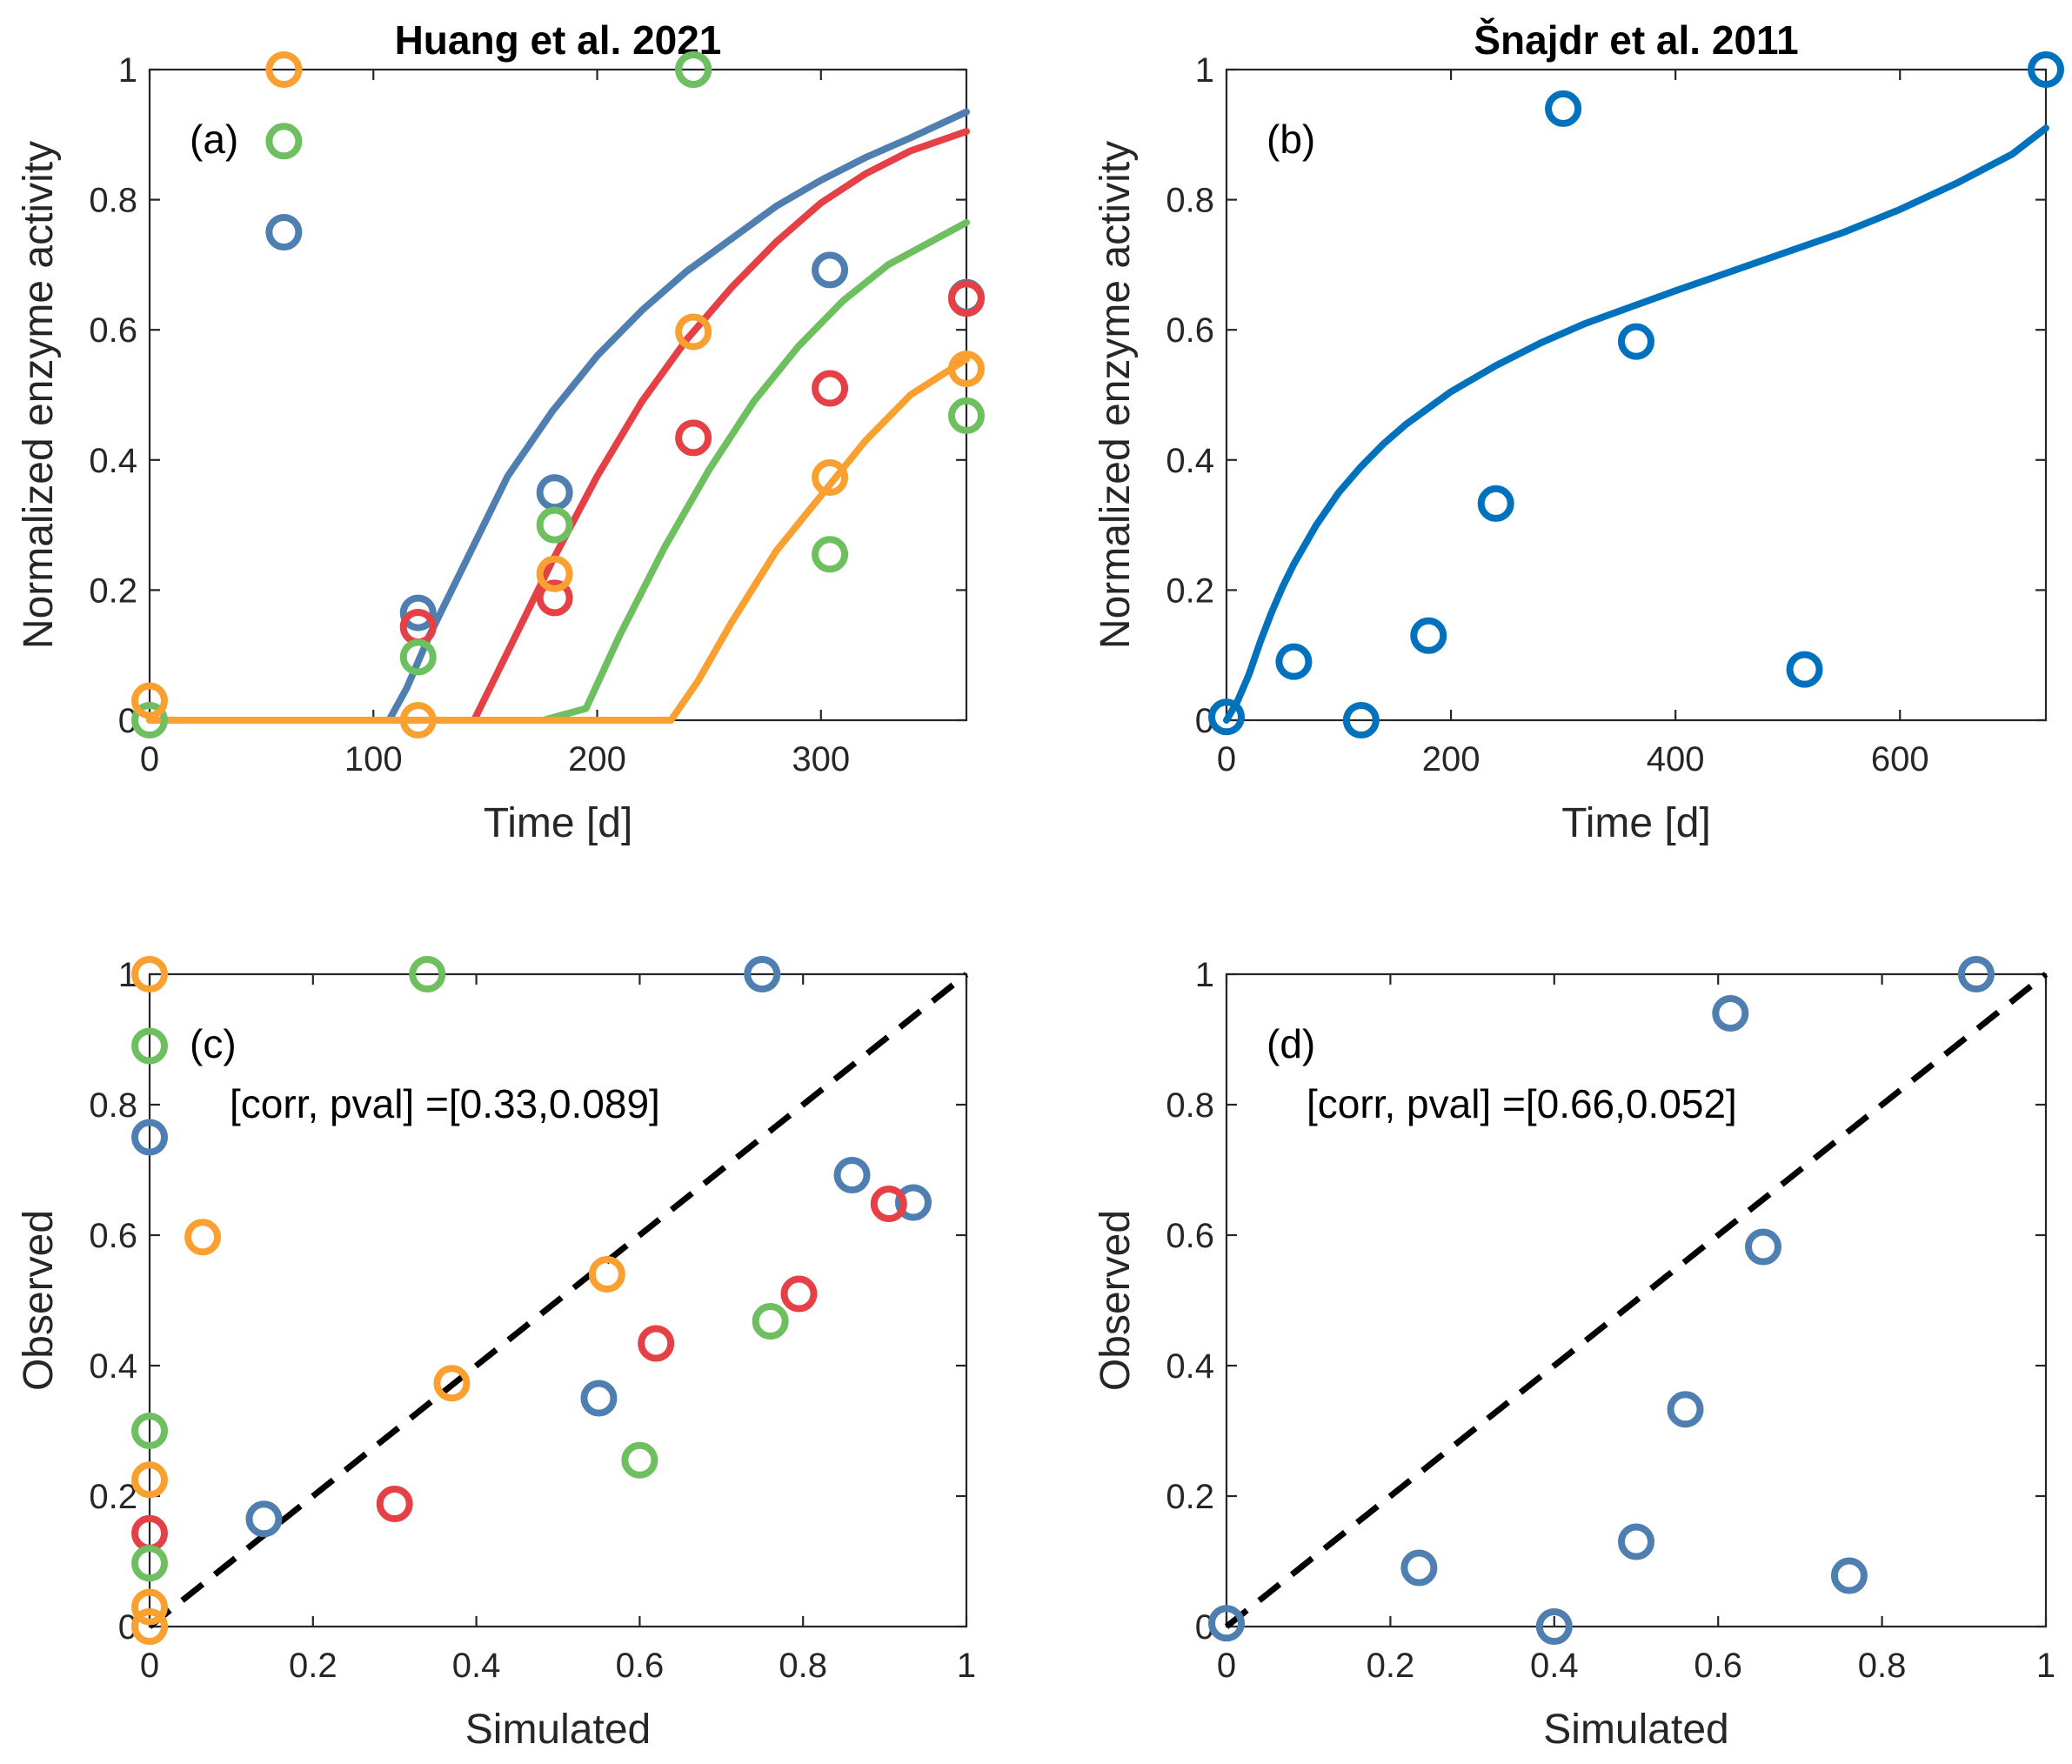 Image resolution: width=2072 pixels, height=1764 pixels. I want to click on x-tick-label: 400, so click(1676, 759).